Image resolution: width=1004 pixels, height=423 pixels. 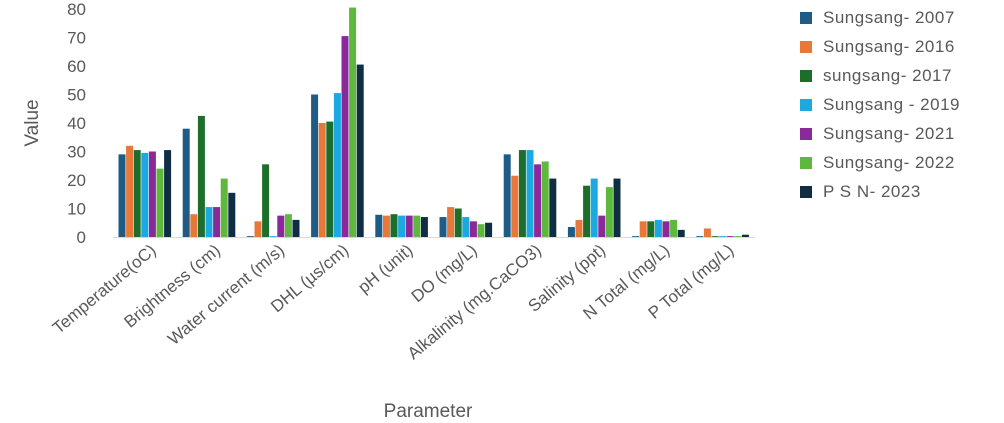 What do you see at coordinates (889, 133) in the screenshot?
I see `legend-label: Sungsang- 2021` at bounding box center [889, 133].